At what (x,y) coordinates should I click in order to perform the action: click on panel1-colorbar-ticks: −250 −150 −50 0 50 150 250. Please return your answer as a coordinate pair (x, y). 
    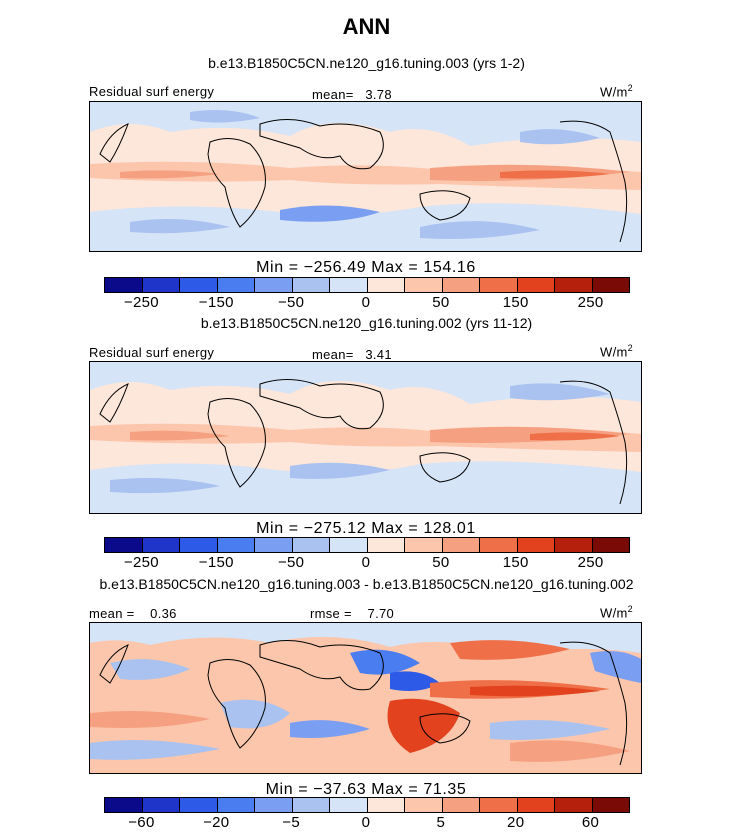
    Looking at the image, I should click on (366, 303).